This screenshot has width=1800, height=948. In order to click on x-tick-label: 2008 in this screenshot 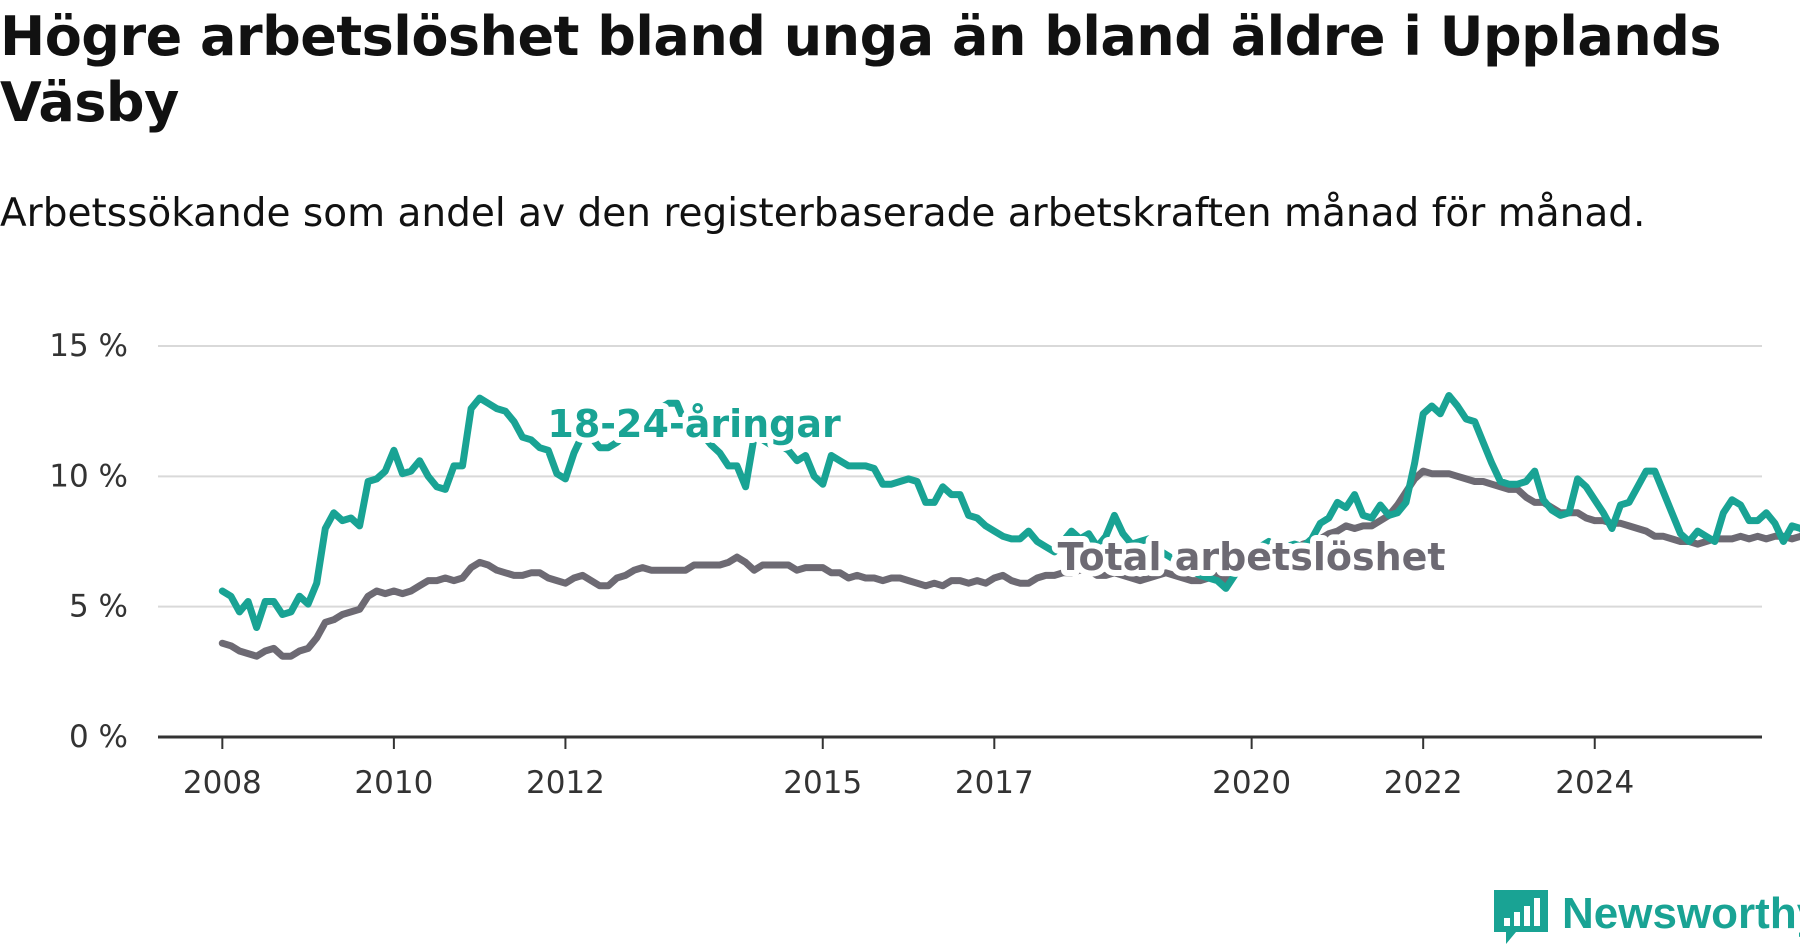, I will do `click(222, 783)`.